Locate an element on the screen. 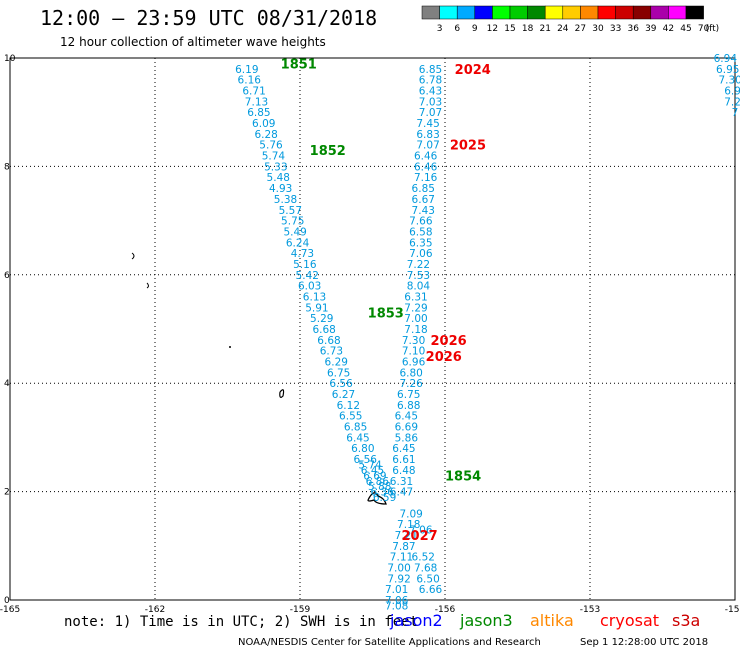  x-tick-label: -153 is located at coordinates (590, 610).